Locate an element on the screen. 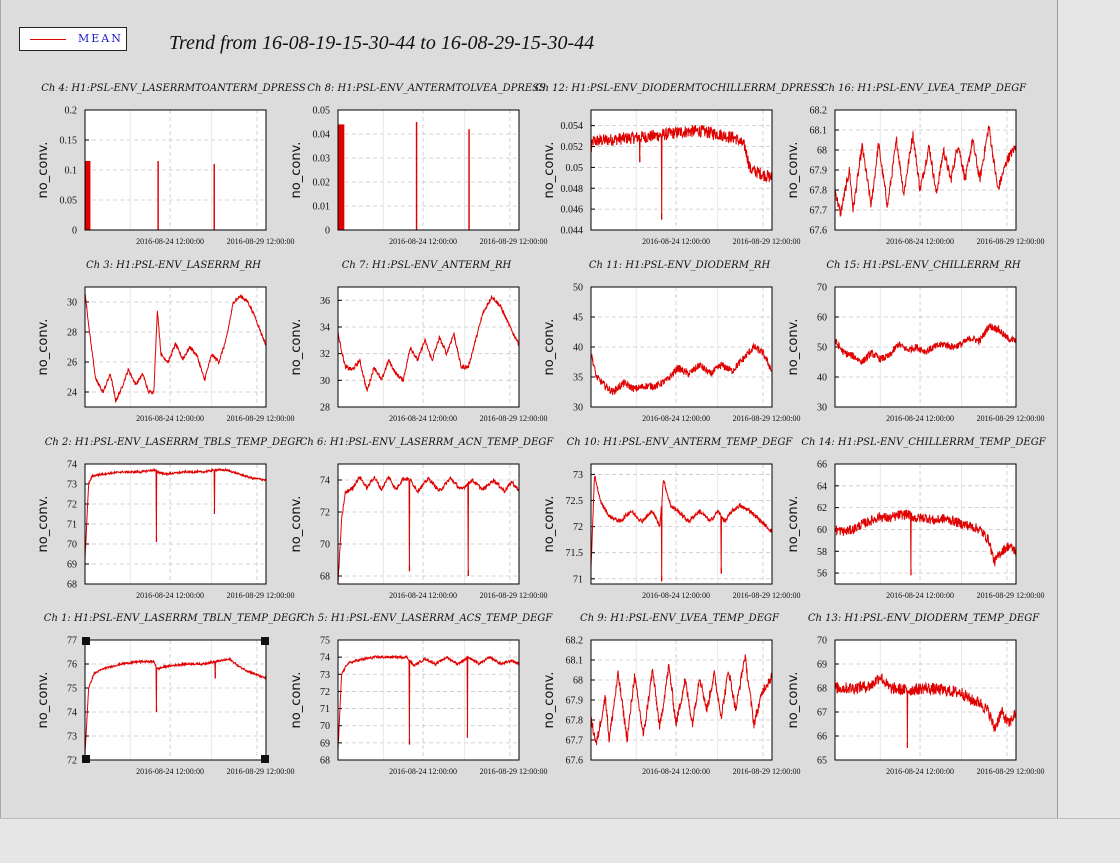  y-tick-label: 0.02 is located at coordinates (322, 183).